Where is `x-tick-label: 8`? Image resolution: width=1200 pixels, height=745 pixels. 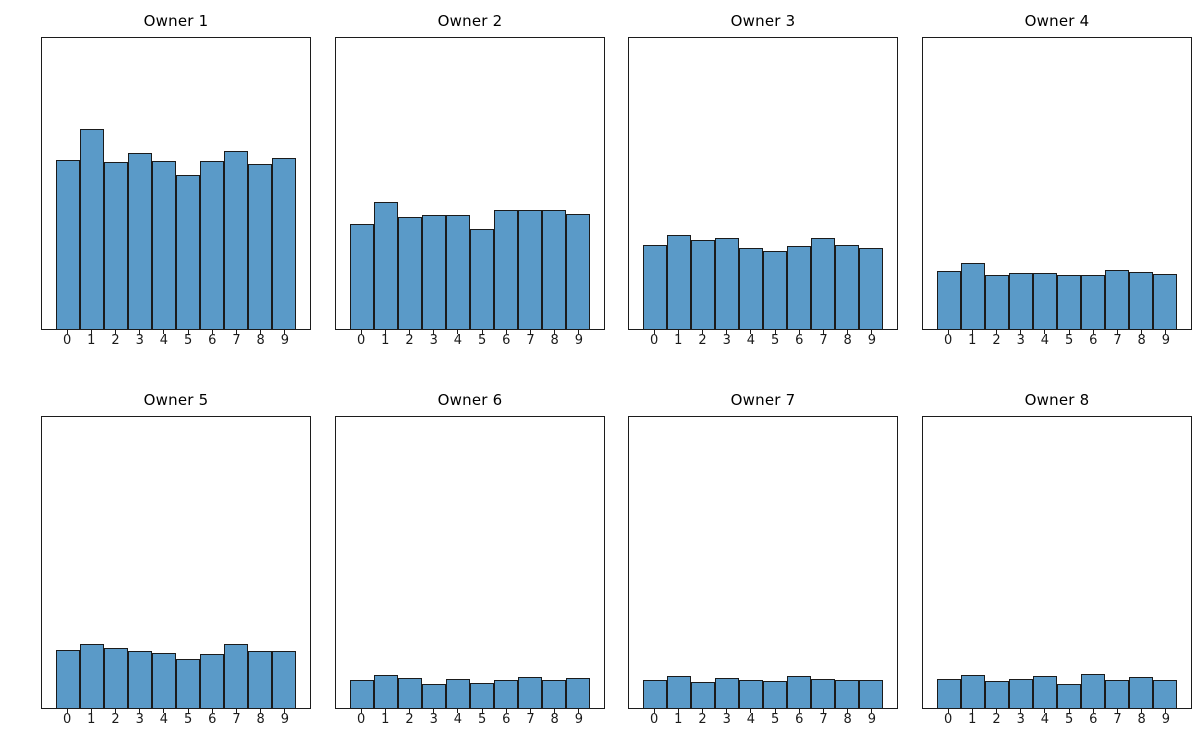 x-tick-label: 8 is located at coordinates (260, 340).